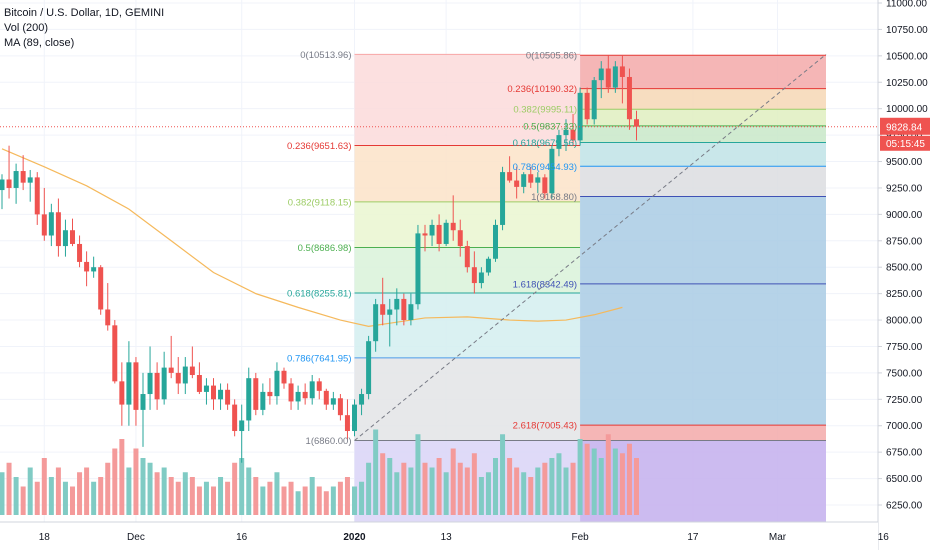  I want to click on countdown-label: 05:15:45, so click(905, 144).